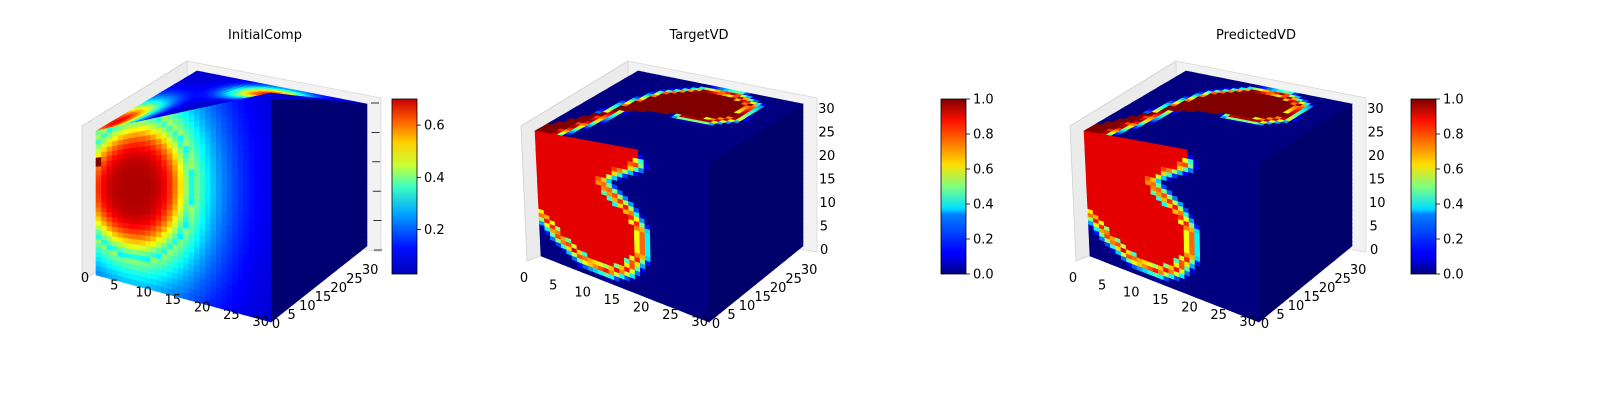 The image size is (1600, 400). Describe the element at coordinates (307, 306) in the screenshot. I see `y-tick-label: 10` at that location.